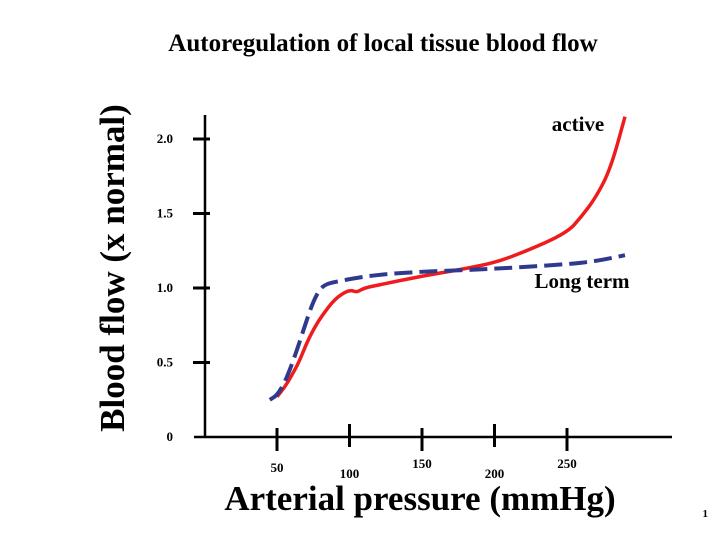 The width and height of the screenshot is (720, 540). Describe the element at coordinates (578, 124) in the screenshot. I see `series-label-active: active` at that location.